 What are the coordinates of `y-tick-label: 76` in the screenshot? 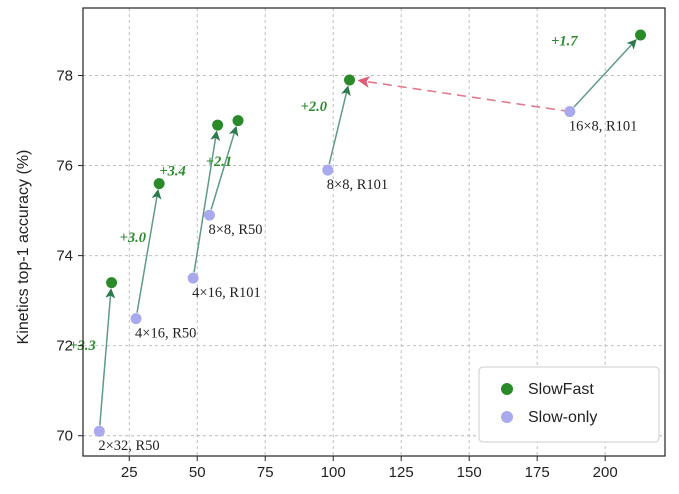 It's located at (64, 166).